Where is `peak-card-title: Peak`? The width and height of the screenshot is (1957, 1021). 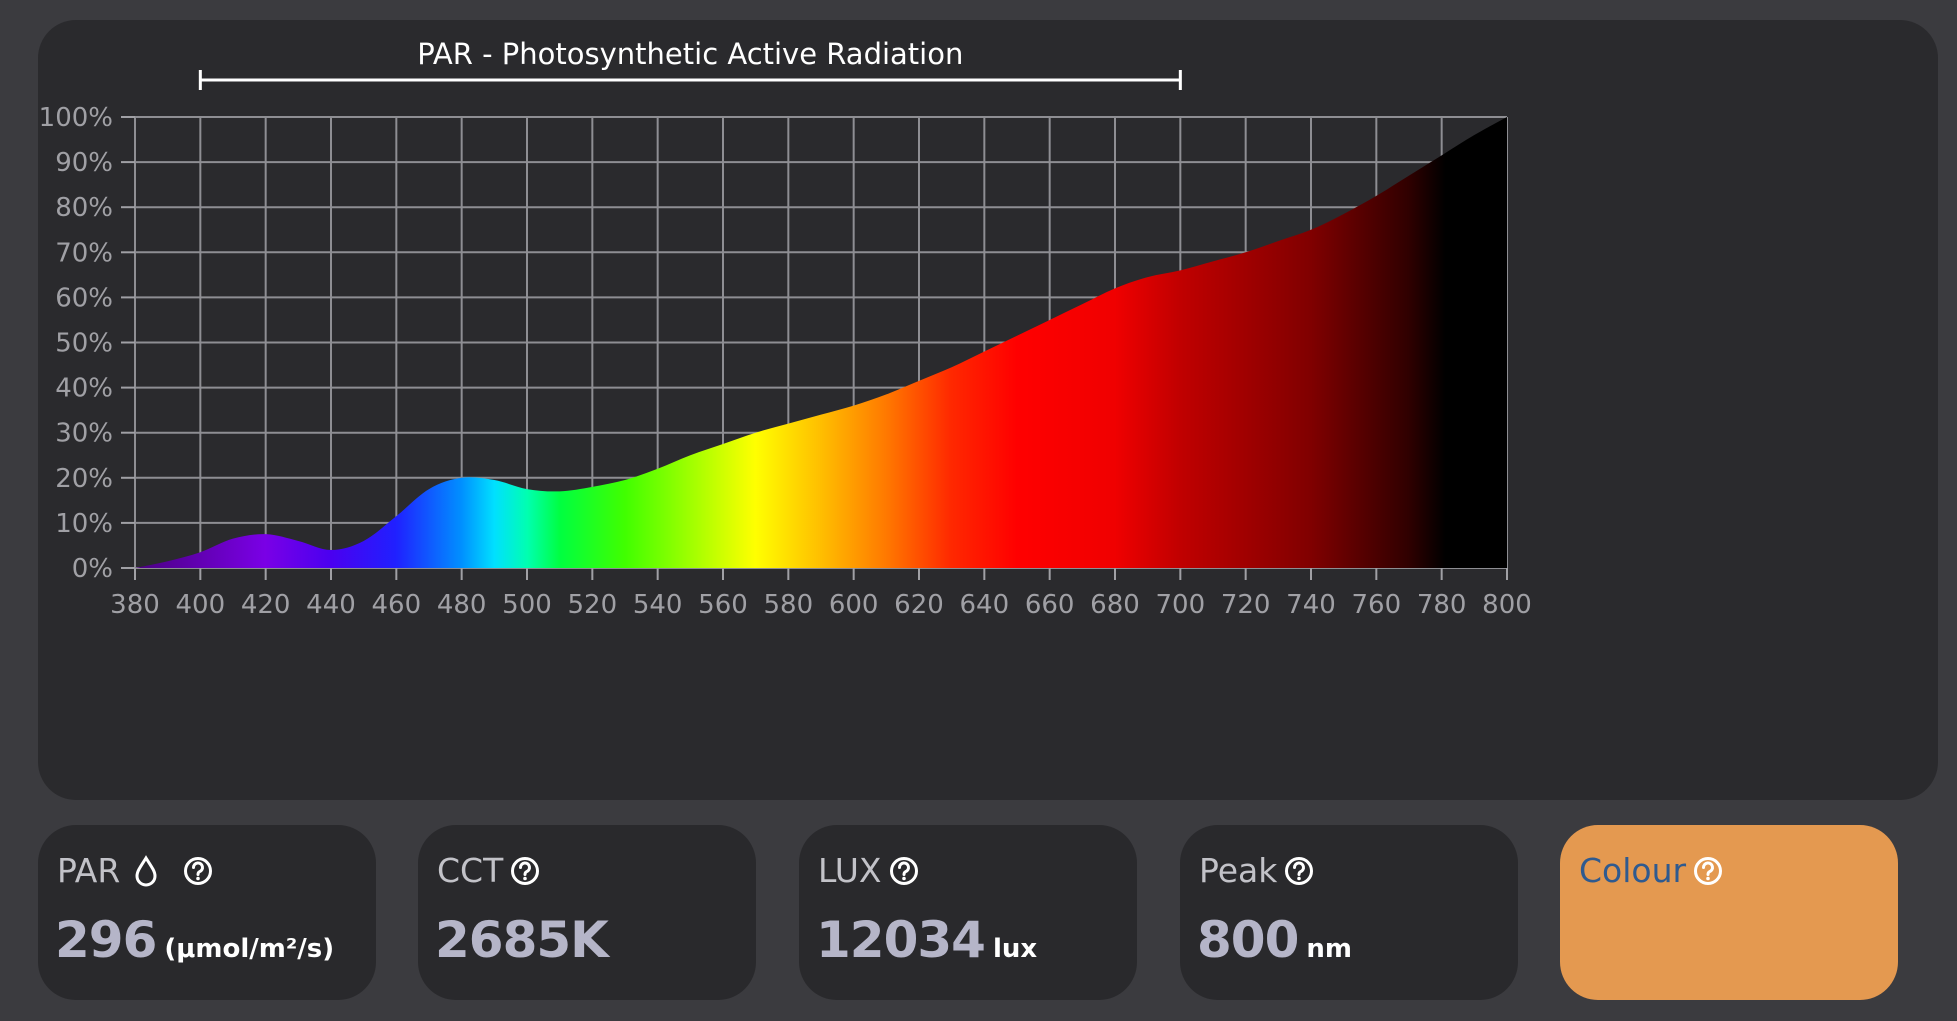
peak-card-title: Peak is located at coordinates (1257, 870).